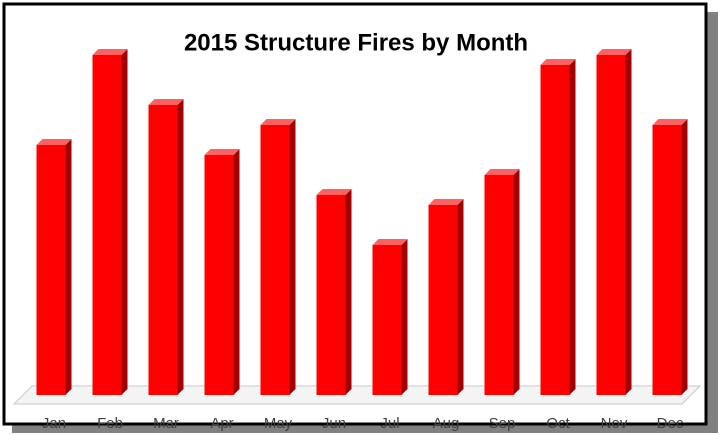  I want to click on x-tick-label: Jul, so click(389, 423).